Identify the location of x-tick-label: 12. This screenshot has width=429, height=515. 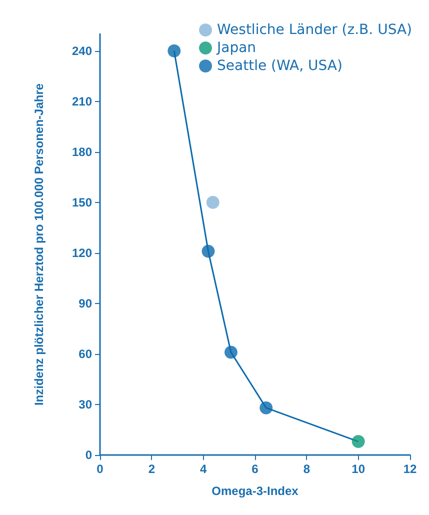
(410, 469).